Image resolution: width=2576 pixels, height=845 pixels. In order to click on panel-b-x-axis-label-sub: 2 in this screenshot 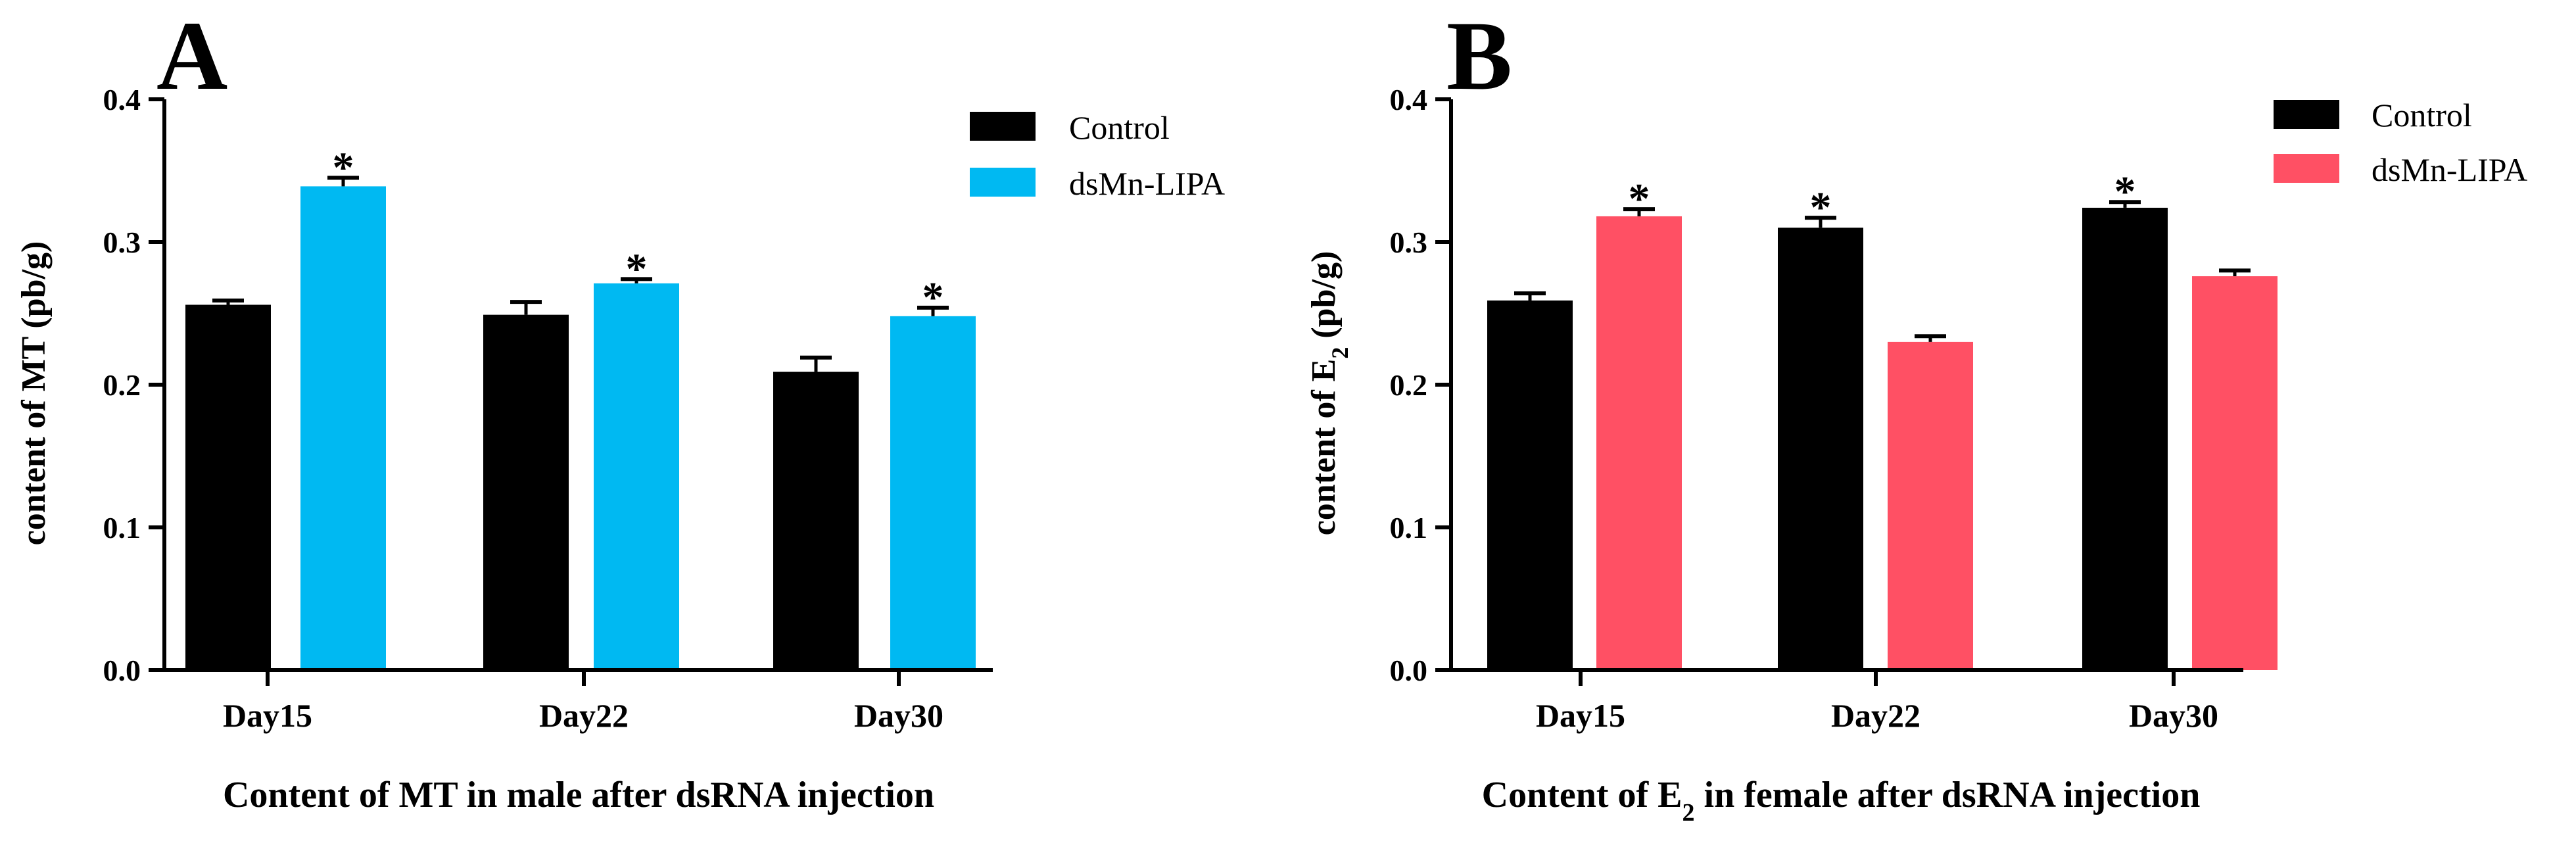, I will do `click(1689, 813)`.